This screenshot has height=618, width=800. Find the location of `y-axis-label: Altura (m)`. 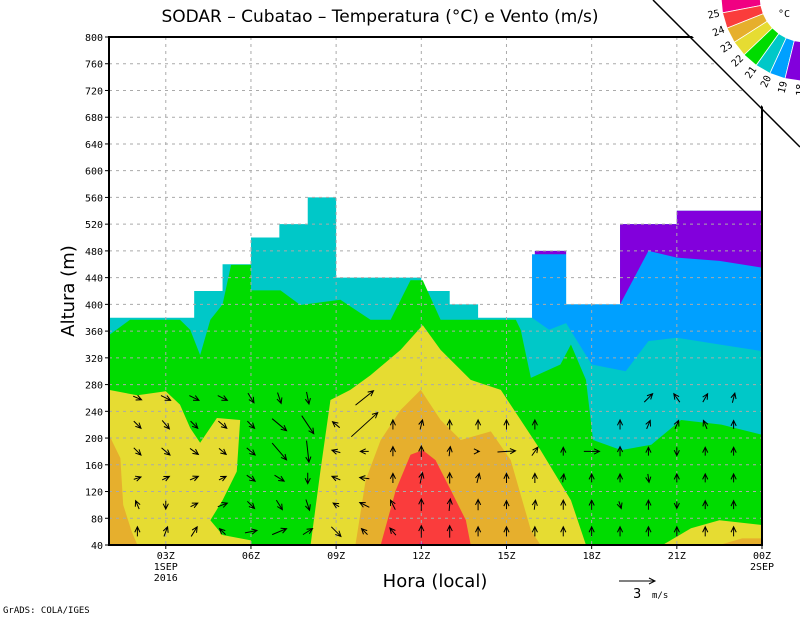

y-axis-label: Altura (m) is located at coordinates (68, 291).